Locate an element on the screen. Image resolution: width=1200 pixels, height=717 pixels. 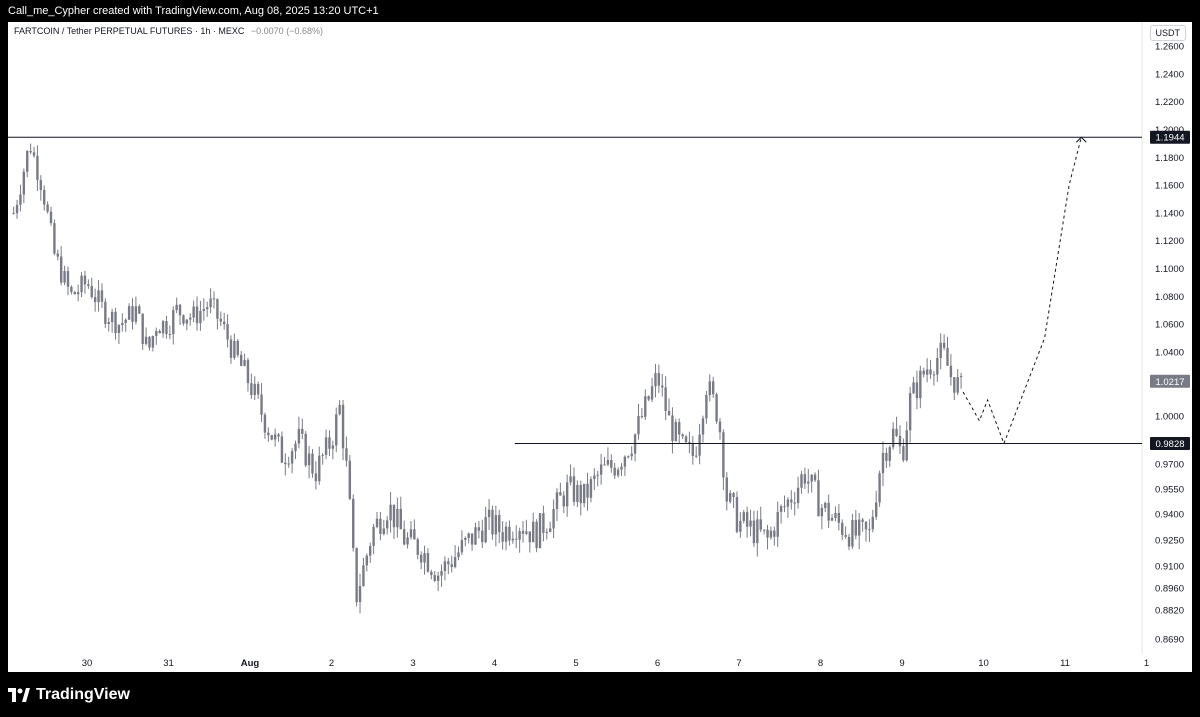
x-tick-label: 2 is located at coordinates (331, 663).